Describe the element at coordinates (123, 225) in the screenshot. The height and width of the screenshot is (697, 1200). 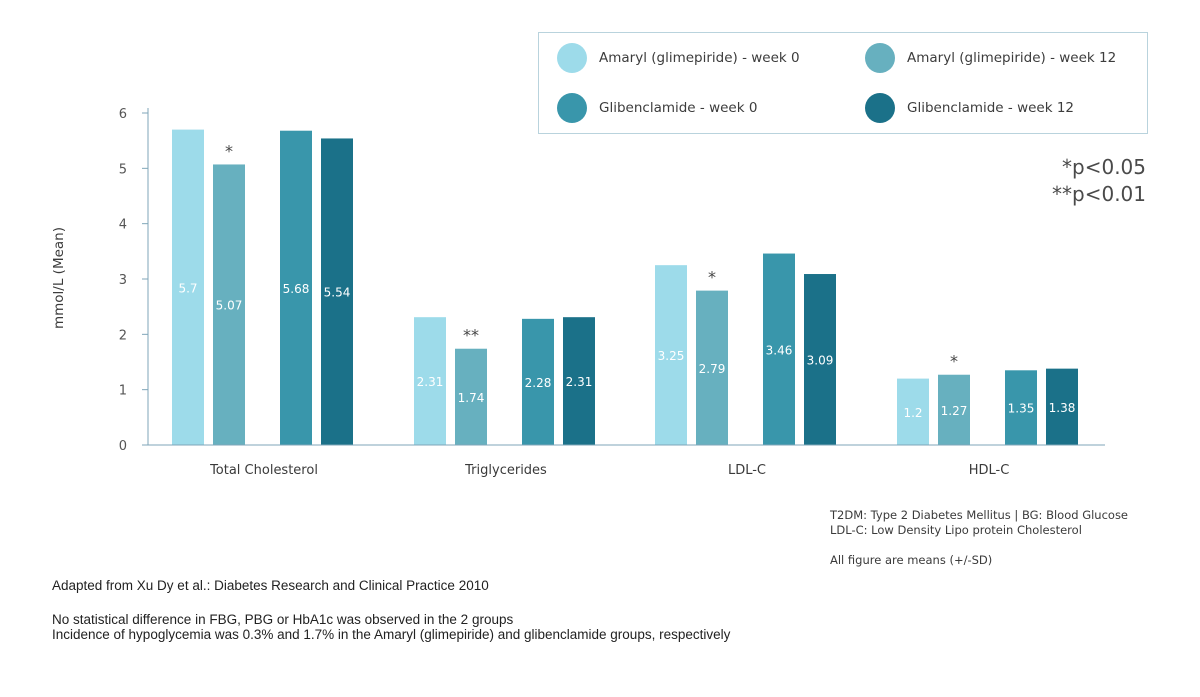
I see `y-tick-label: 4` at that location.